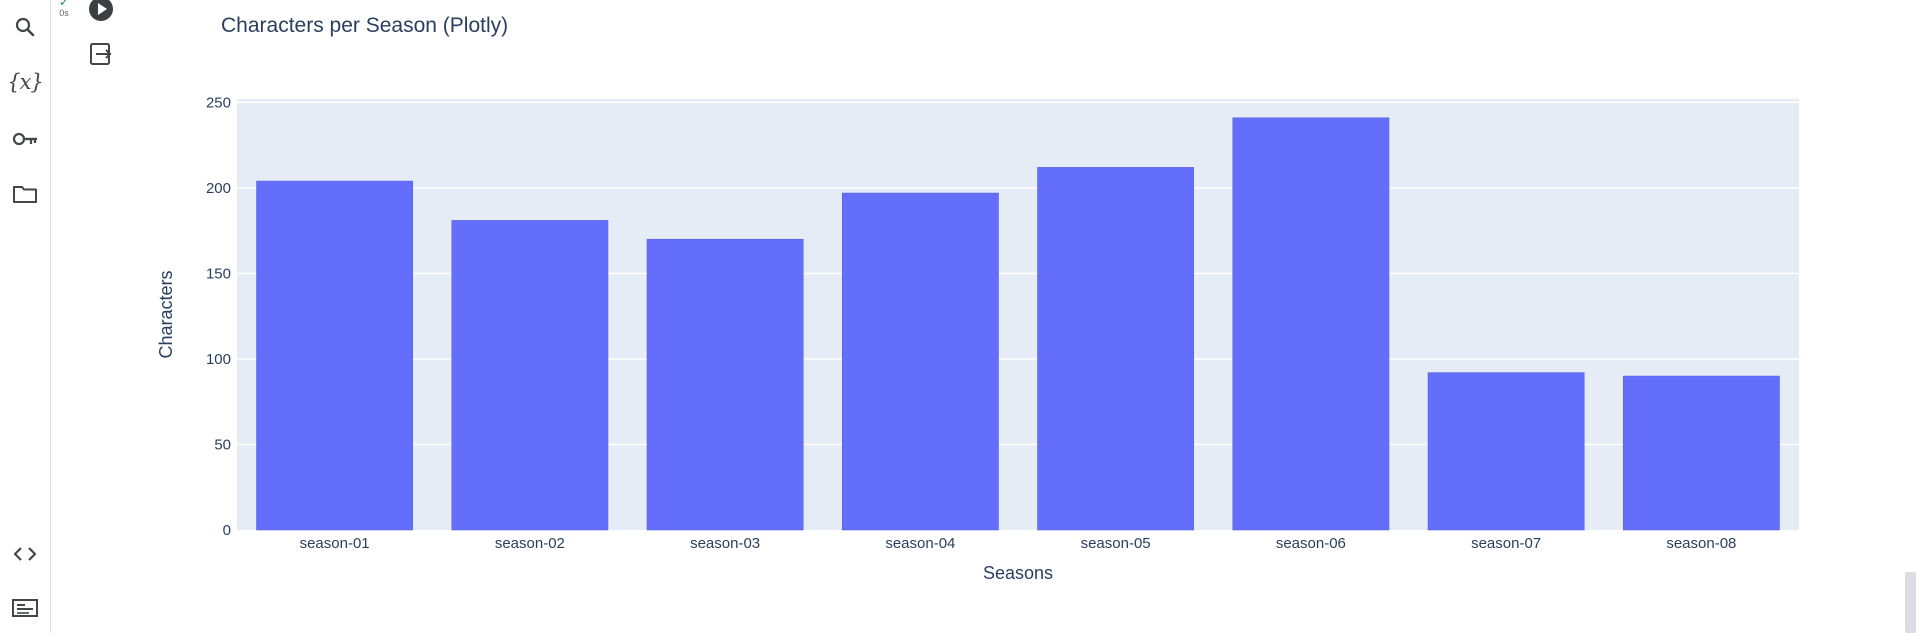  Describe the element at coordinates (227, 530) in the screenshot. I see `y-tick-label: 0` at that location.